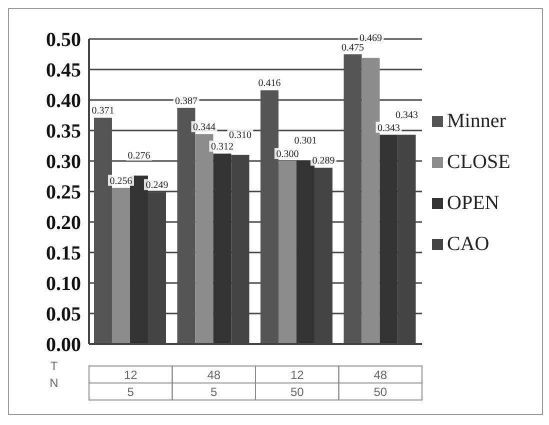 The width and height of the screenshot is (549, 425). I want to click on y-tick-label: 0.10, so click(63, 284).